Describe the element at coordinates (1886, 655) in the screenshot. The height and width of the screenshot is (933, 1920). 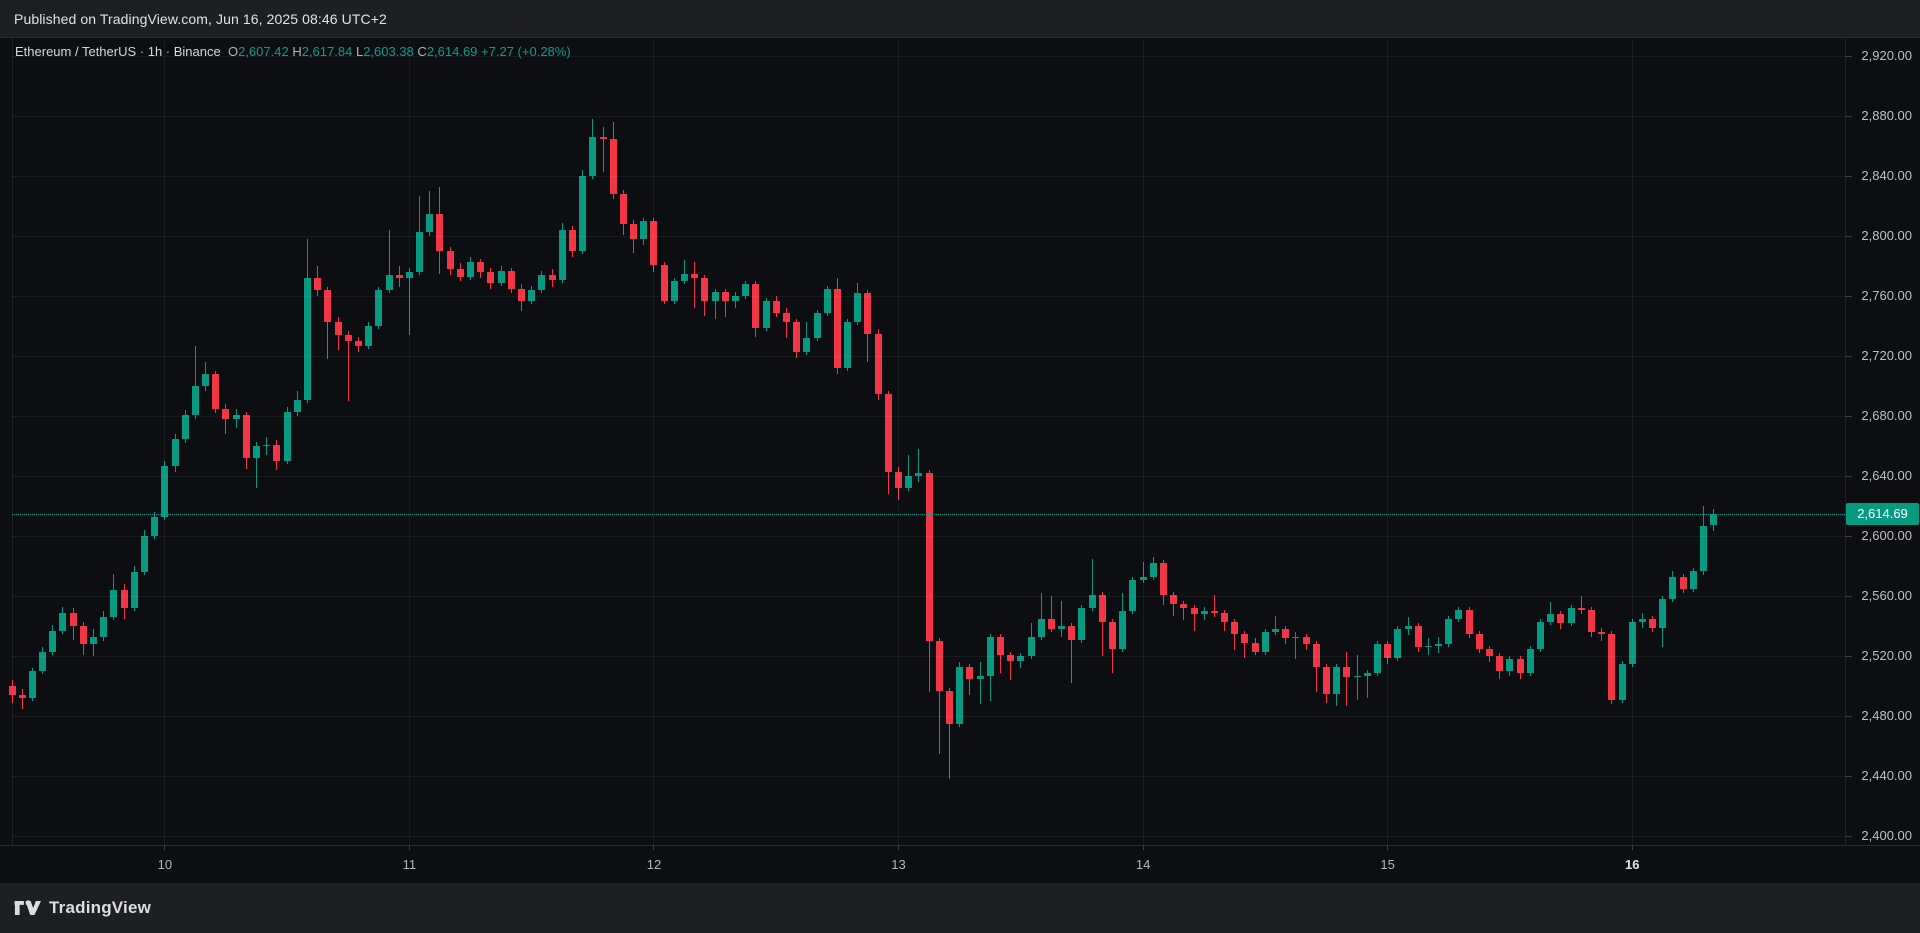
I see `price-axis-label: 2,520.00` at that location.